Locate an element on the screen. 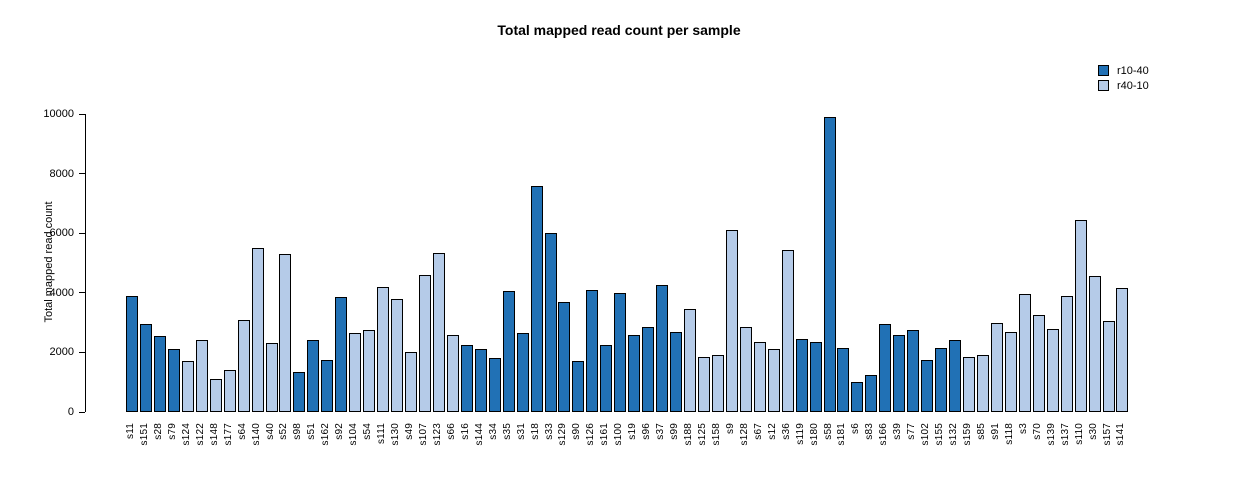  x-tick-label-s132: s132 is located at coordinates (954, 434).